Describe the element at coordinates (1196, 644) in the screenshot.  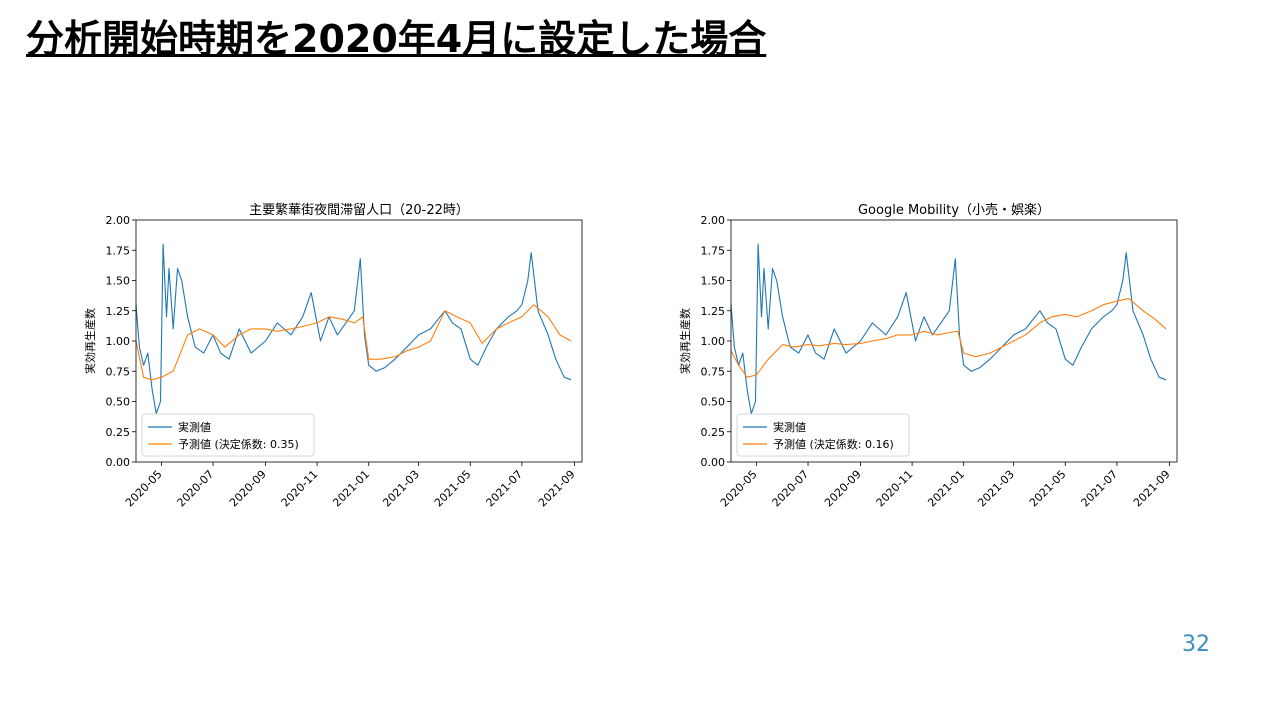
I see `page-number: 32` at that location.